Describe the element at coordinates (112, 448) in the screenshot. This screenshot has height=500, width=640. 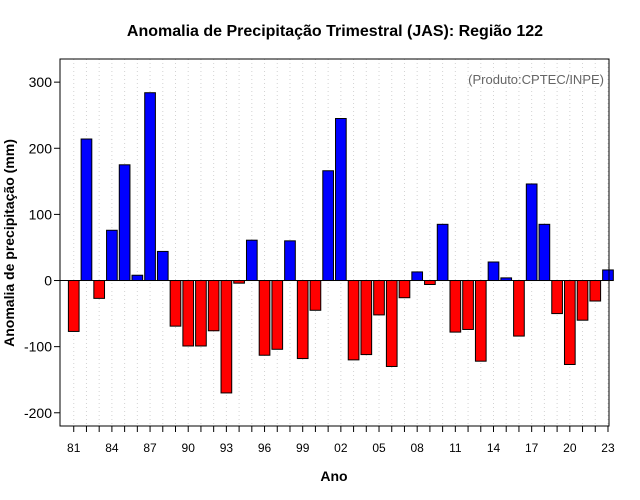
I see `x-tick-label: 84` at that location.